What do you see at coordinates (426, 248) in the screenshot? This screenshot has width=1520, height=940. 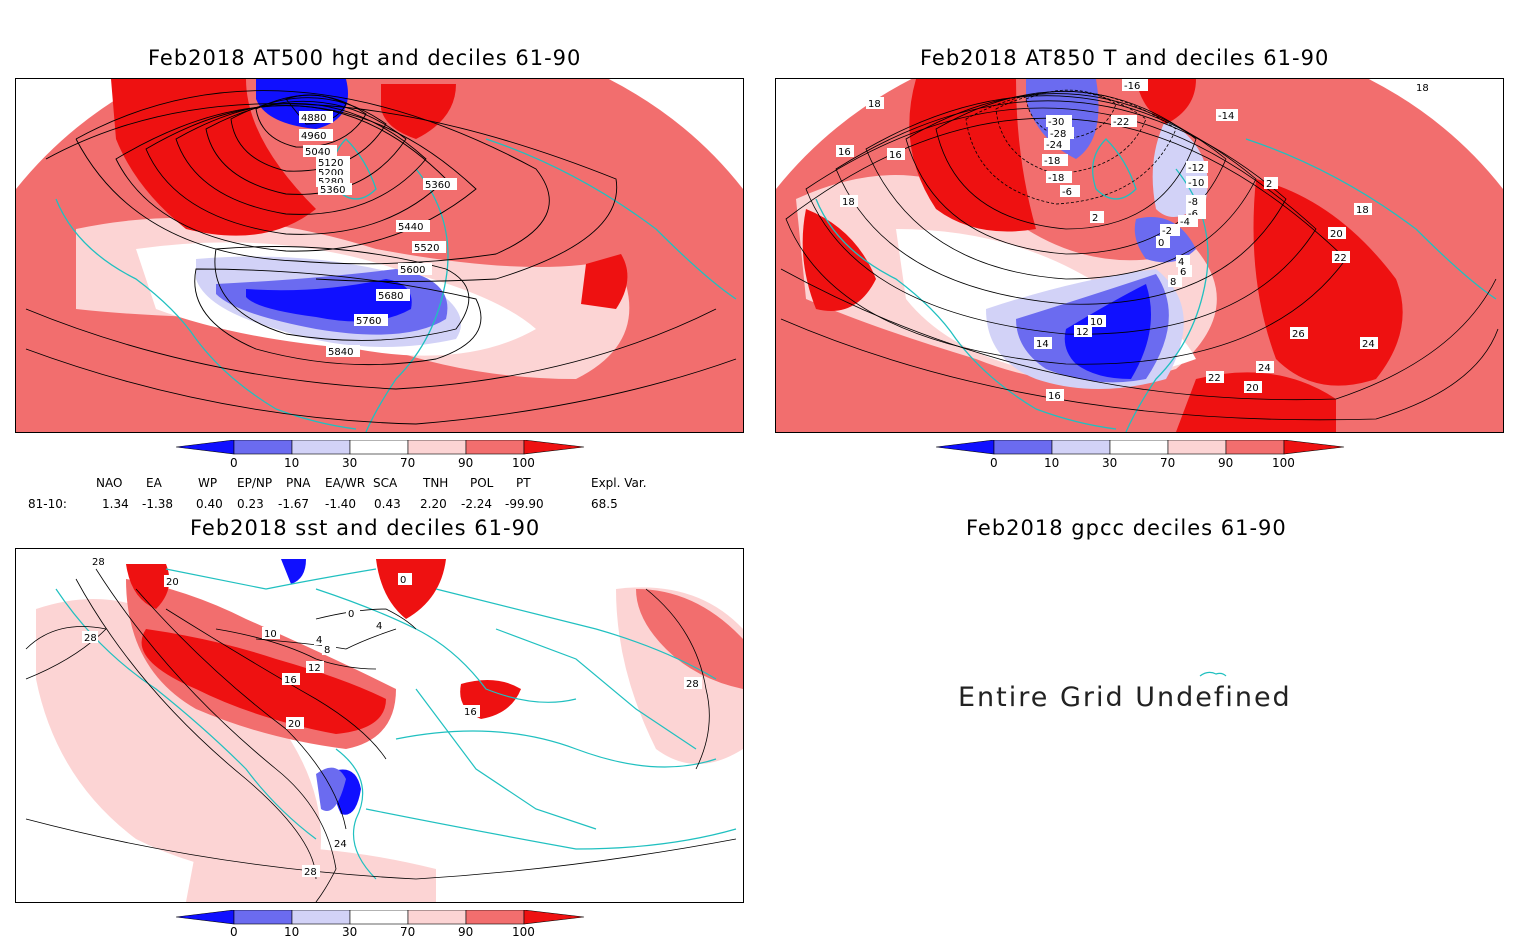 I see `contour-label: 5520` at bounding box center [426, 248].